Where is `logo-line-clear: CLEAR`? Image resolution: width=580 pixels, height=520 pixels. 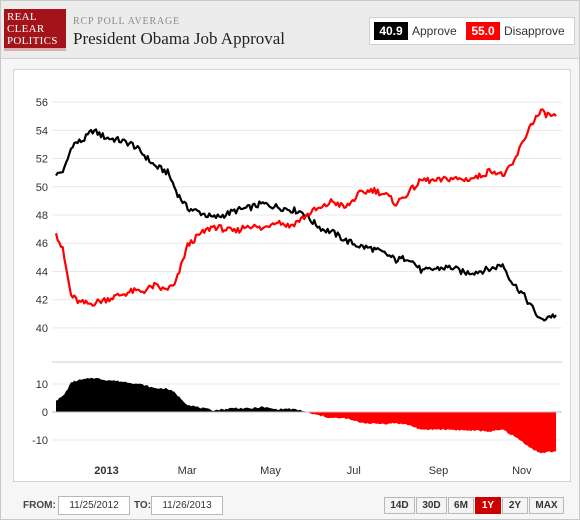
logo-line-clear: CLEAR is located at coordinates (26, 29).